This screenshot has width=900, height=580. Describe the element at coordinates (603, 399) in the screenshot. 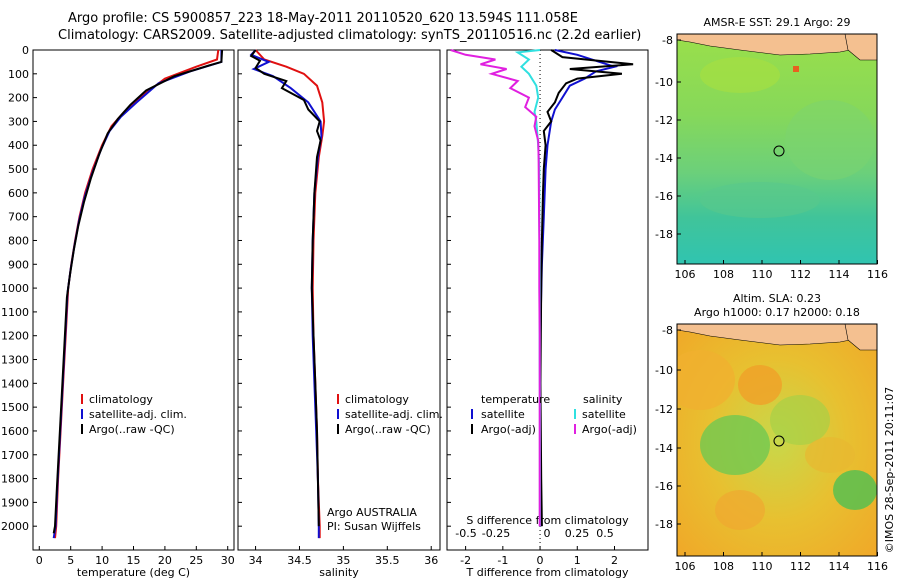

I see `legend-label: salinity` at that location.